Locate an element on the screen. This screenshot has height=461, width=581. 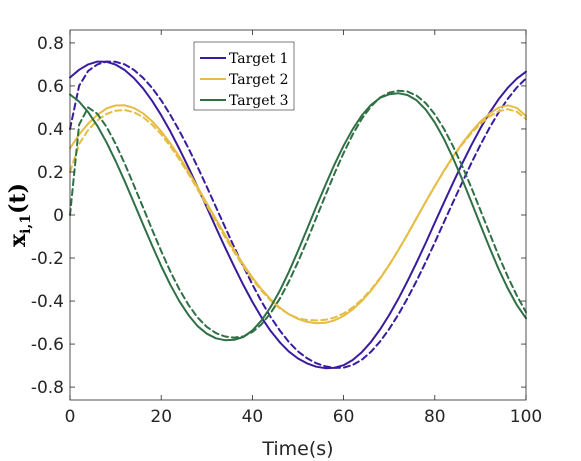
y-tick-label: 0.4 is located at coordinates (50, 130).